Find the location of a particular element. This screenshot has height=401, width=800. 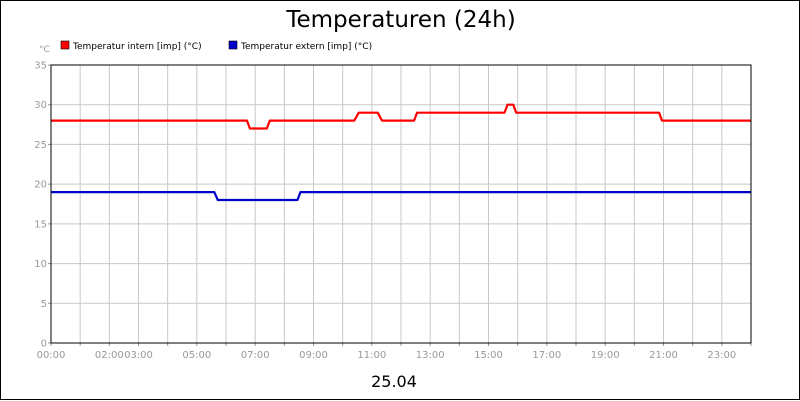

y-tick-label: 25 is located at coordinates (40, 145).